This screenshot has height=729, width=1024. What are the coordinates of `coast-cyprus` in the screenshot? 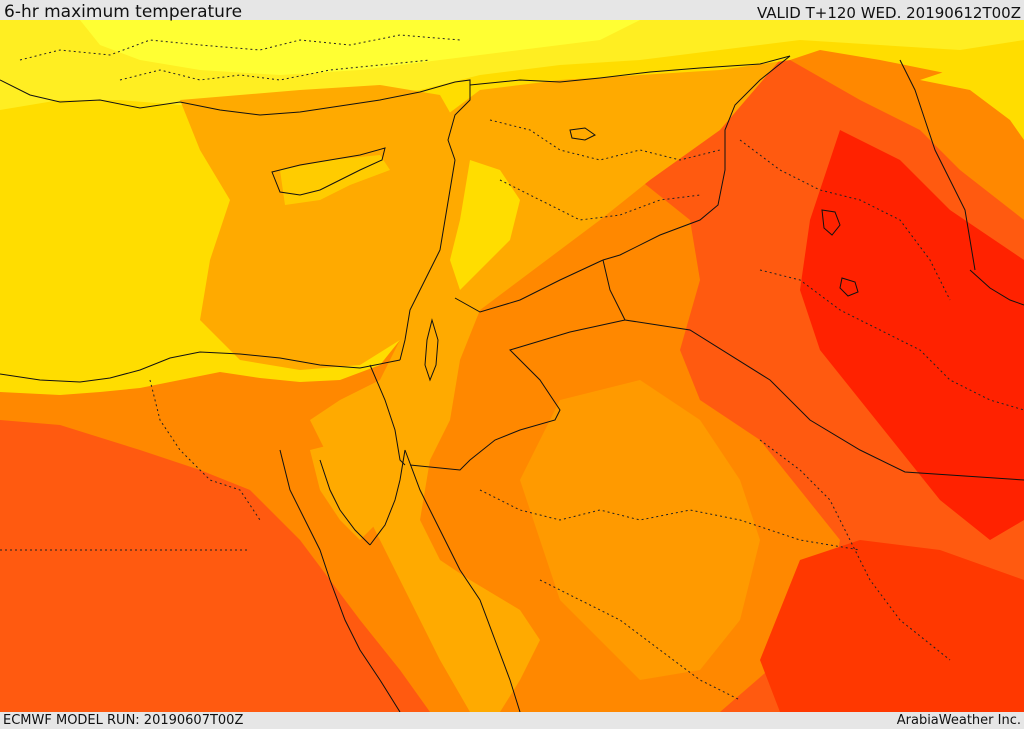 It's located at (328, 171).